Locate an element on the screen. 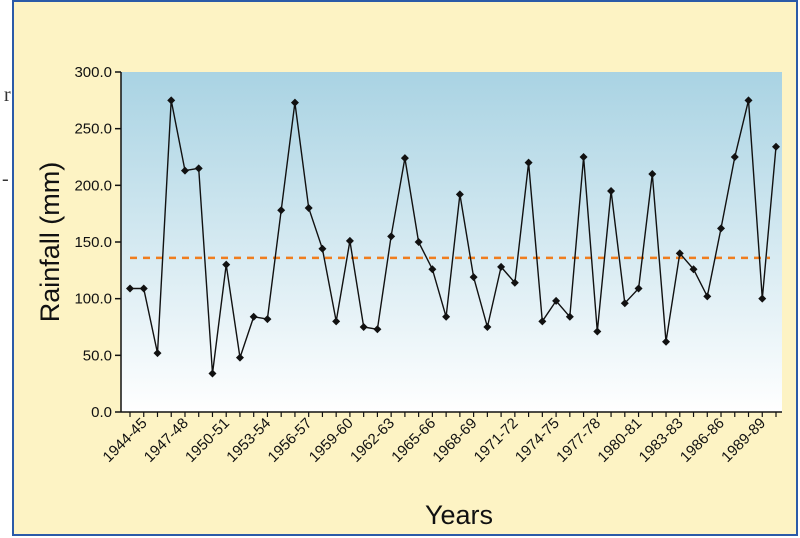 This screenshot has width=800, height=538. x-tick-label: 1956-57 is located at coordinates (290, 440).